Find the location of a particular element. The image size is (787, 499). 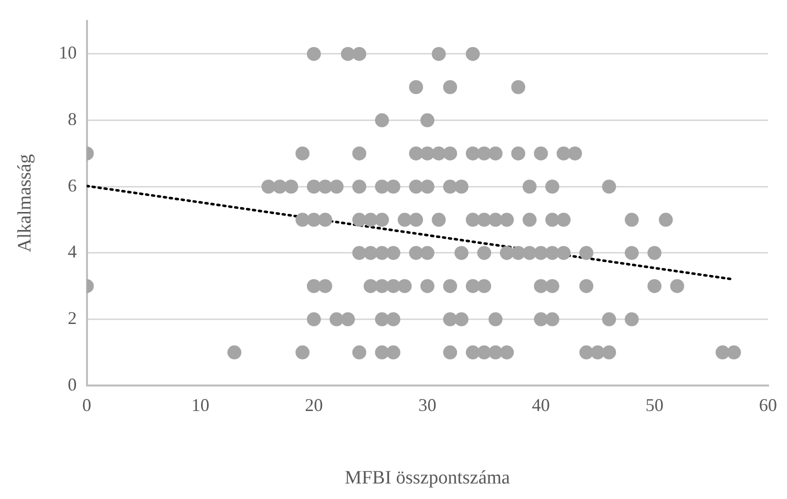

y-tick-label: 8 is located at coordinates (72, 119).